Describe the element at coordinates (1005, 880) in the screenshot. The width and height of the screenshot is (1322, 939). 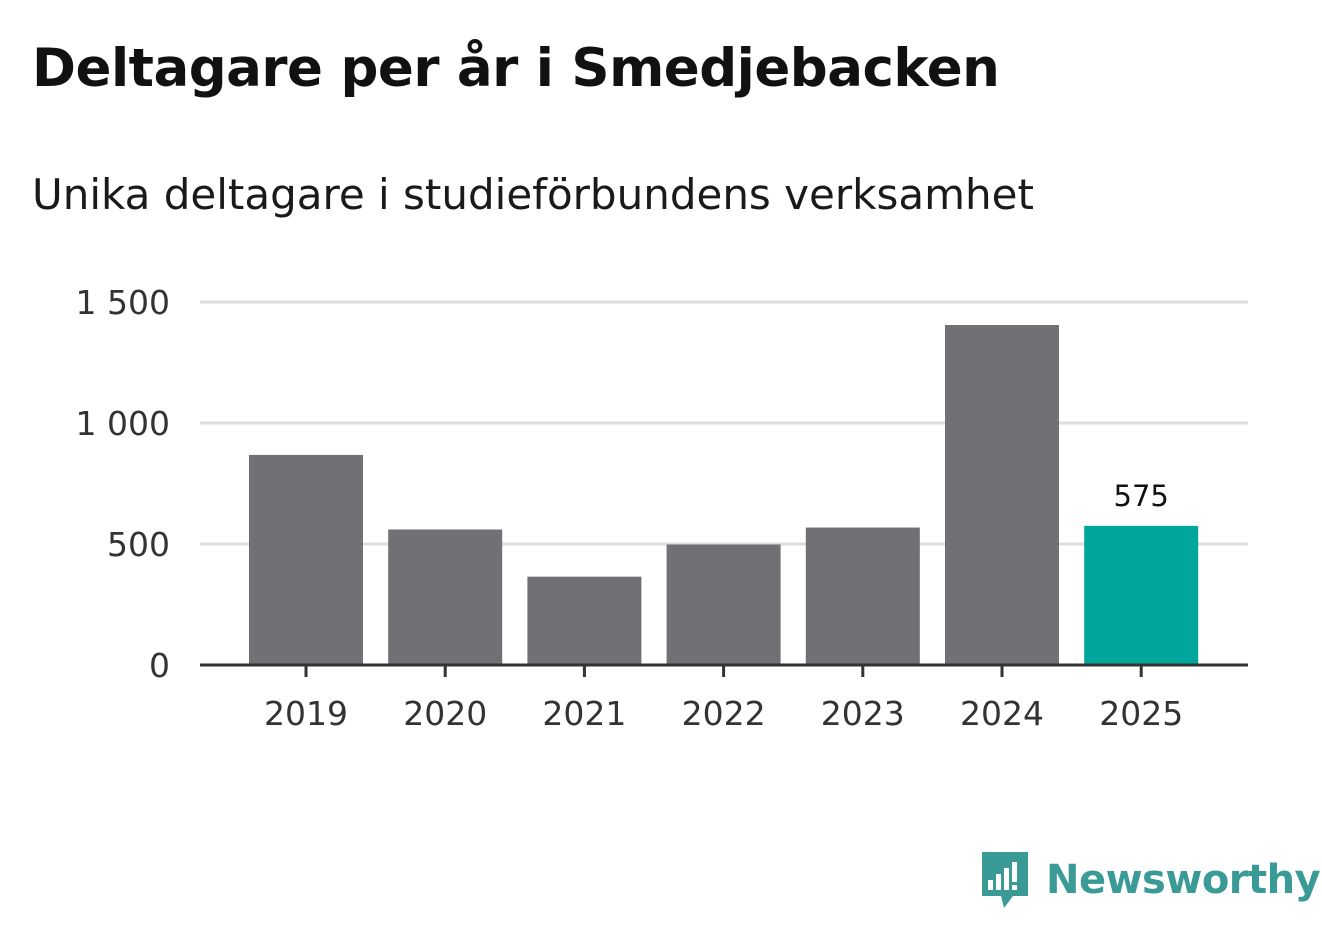
I see `newsworthy-logo-icon` at that location.